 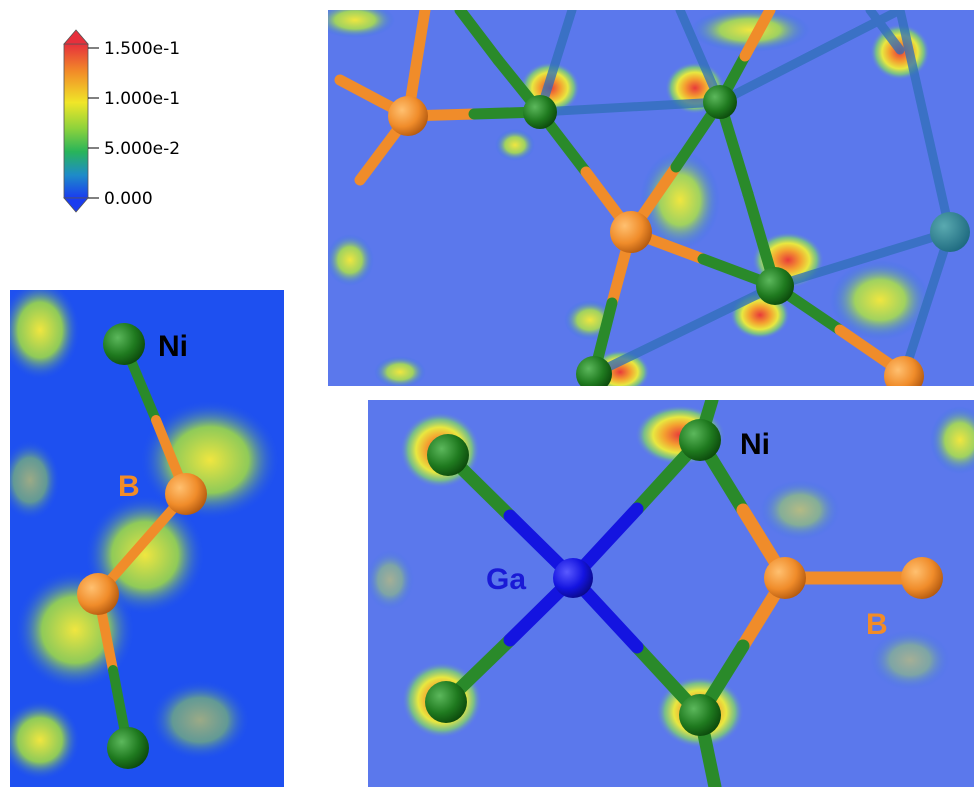 What do you see at coordinates (121, 121) in the screenshot?
I see `colorbar: 1.500e-1 1.000e-1 5.000e-2 0.000` at bounding box center [121, 121].